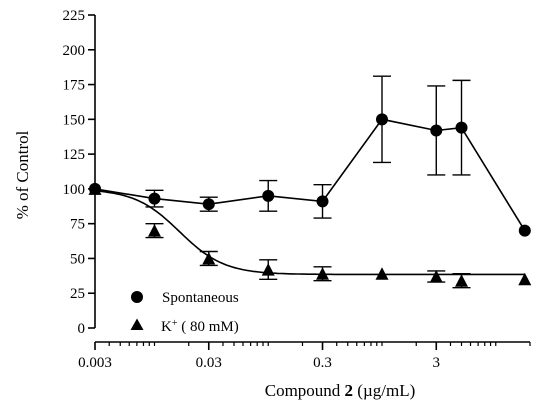 The height and width of the screenshot is (409, 550). I want to click on x-tick-label: 0.3, so click(322, 363).